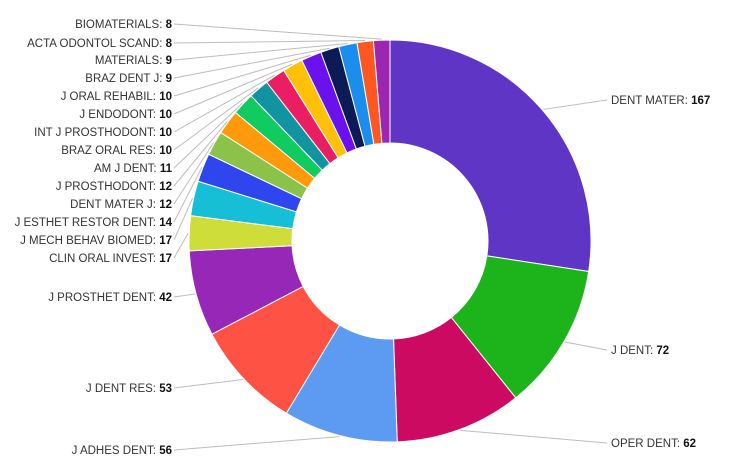 This screenshot has width=730, height=476. I want to click on label-clin-oral-invest: CLIN ORAL INVEST: 17, so click(110, 259).